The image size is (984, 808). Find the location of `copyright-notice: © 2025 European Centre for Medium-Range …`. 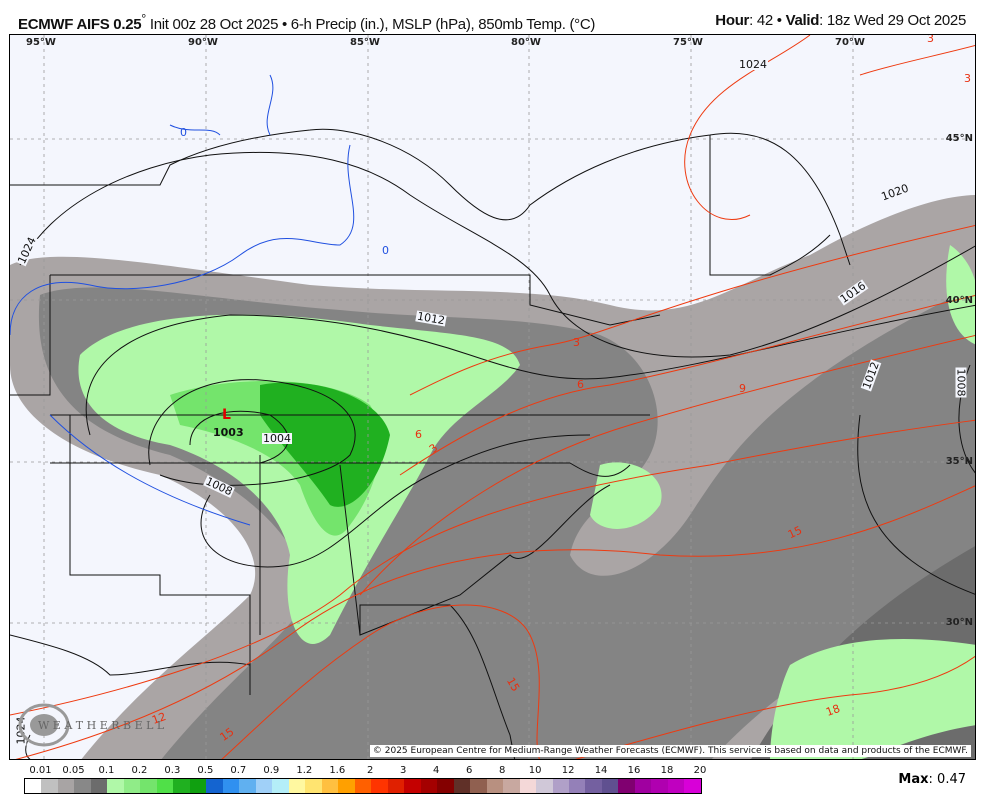

copyright-notice: © 2025 European Centre for Medium-Range … is located at coordinates (670, 751).